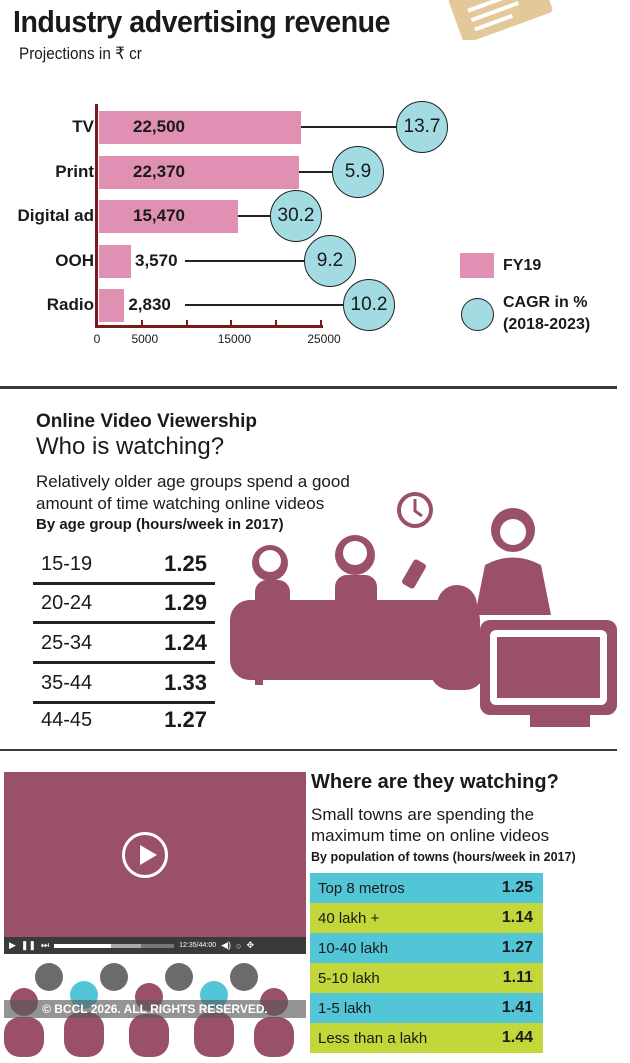 The height and width of the screenshot is (1063, 630). What do you see at coordinates (156, 260) in the screenshot?
I see `bar-value-label: 3,570` at bounding box center [156, 260].